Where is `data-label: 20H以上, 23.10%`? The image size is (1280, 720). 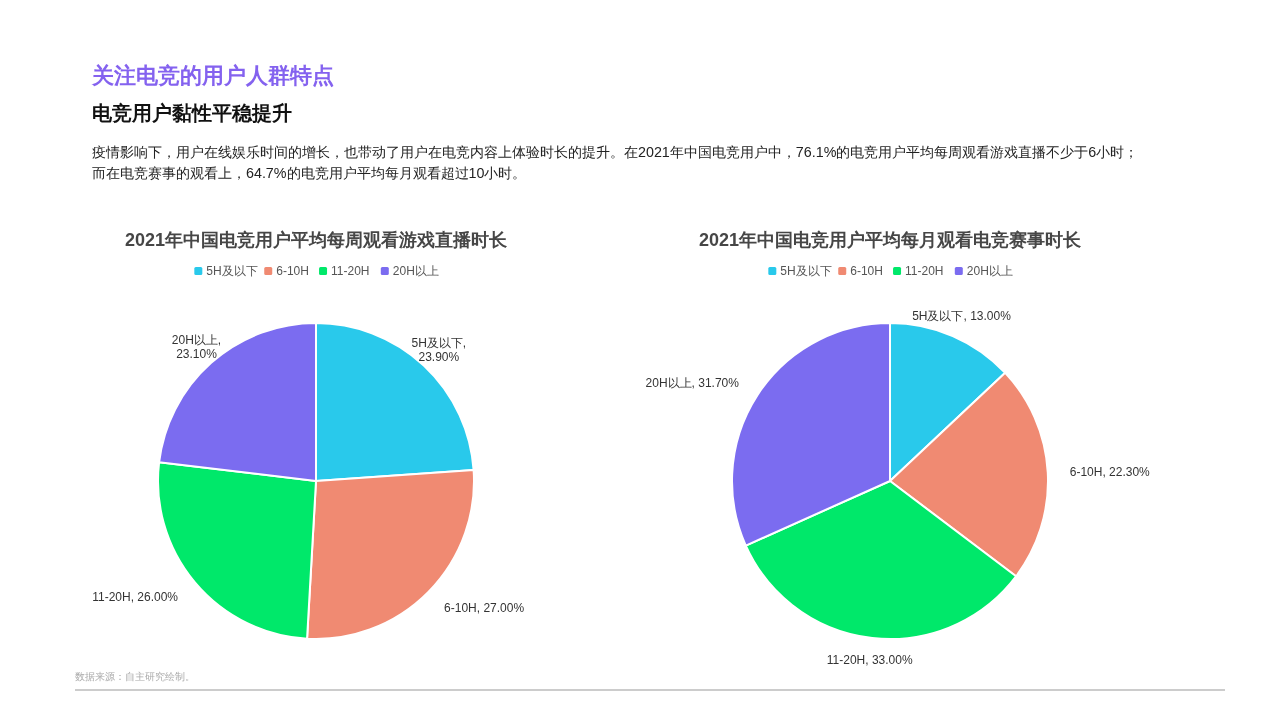
data-label: 20H以上, 23.10% is located at coordinates (196, 347).